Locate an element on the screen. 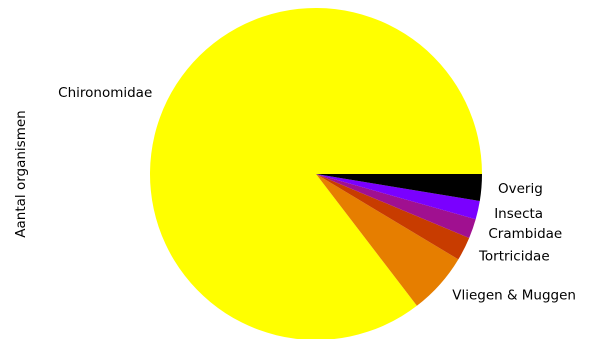  pie-label-insecta: Insecta is located at coordinates (518, 214).